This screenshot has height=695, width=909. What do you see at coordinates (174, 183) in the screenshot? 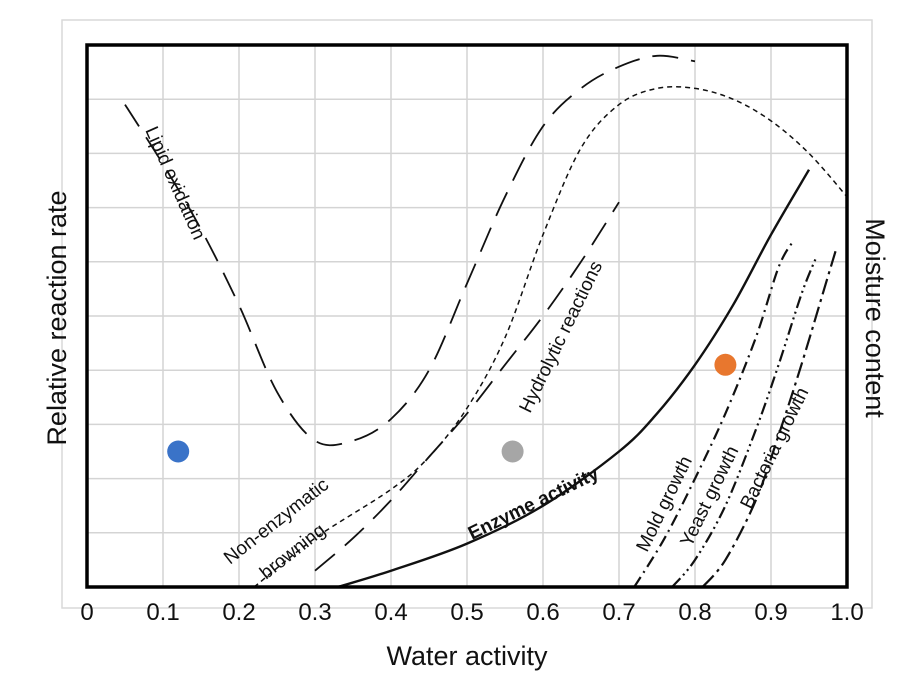
I see `label-lipid-oxidation: Lipid oxidation` at bounding box center [174, 183].